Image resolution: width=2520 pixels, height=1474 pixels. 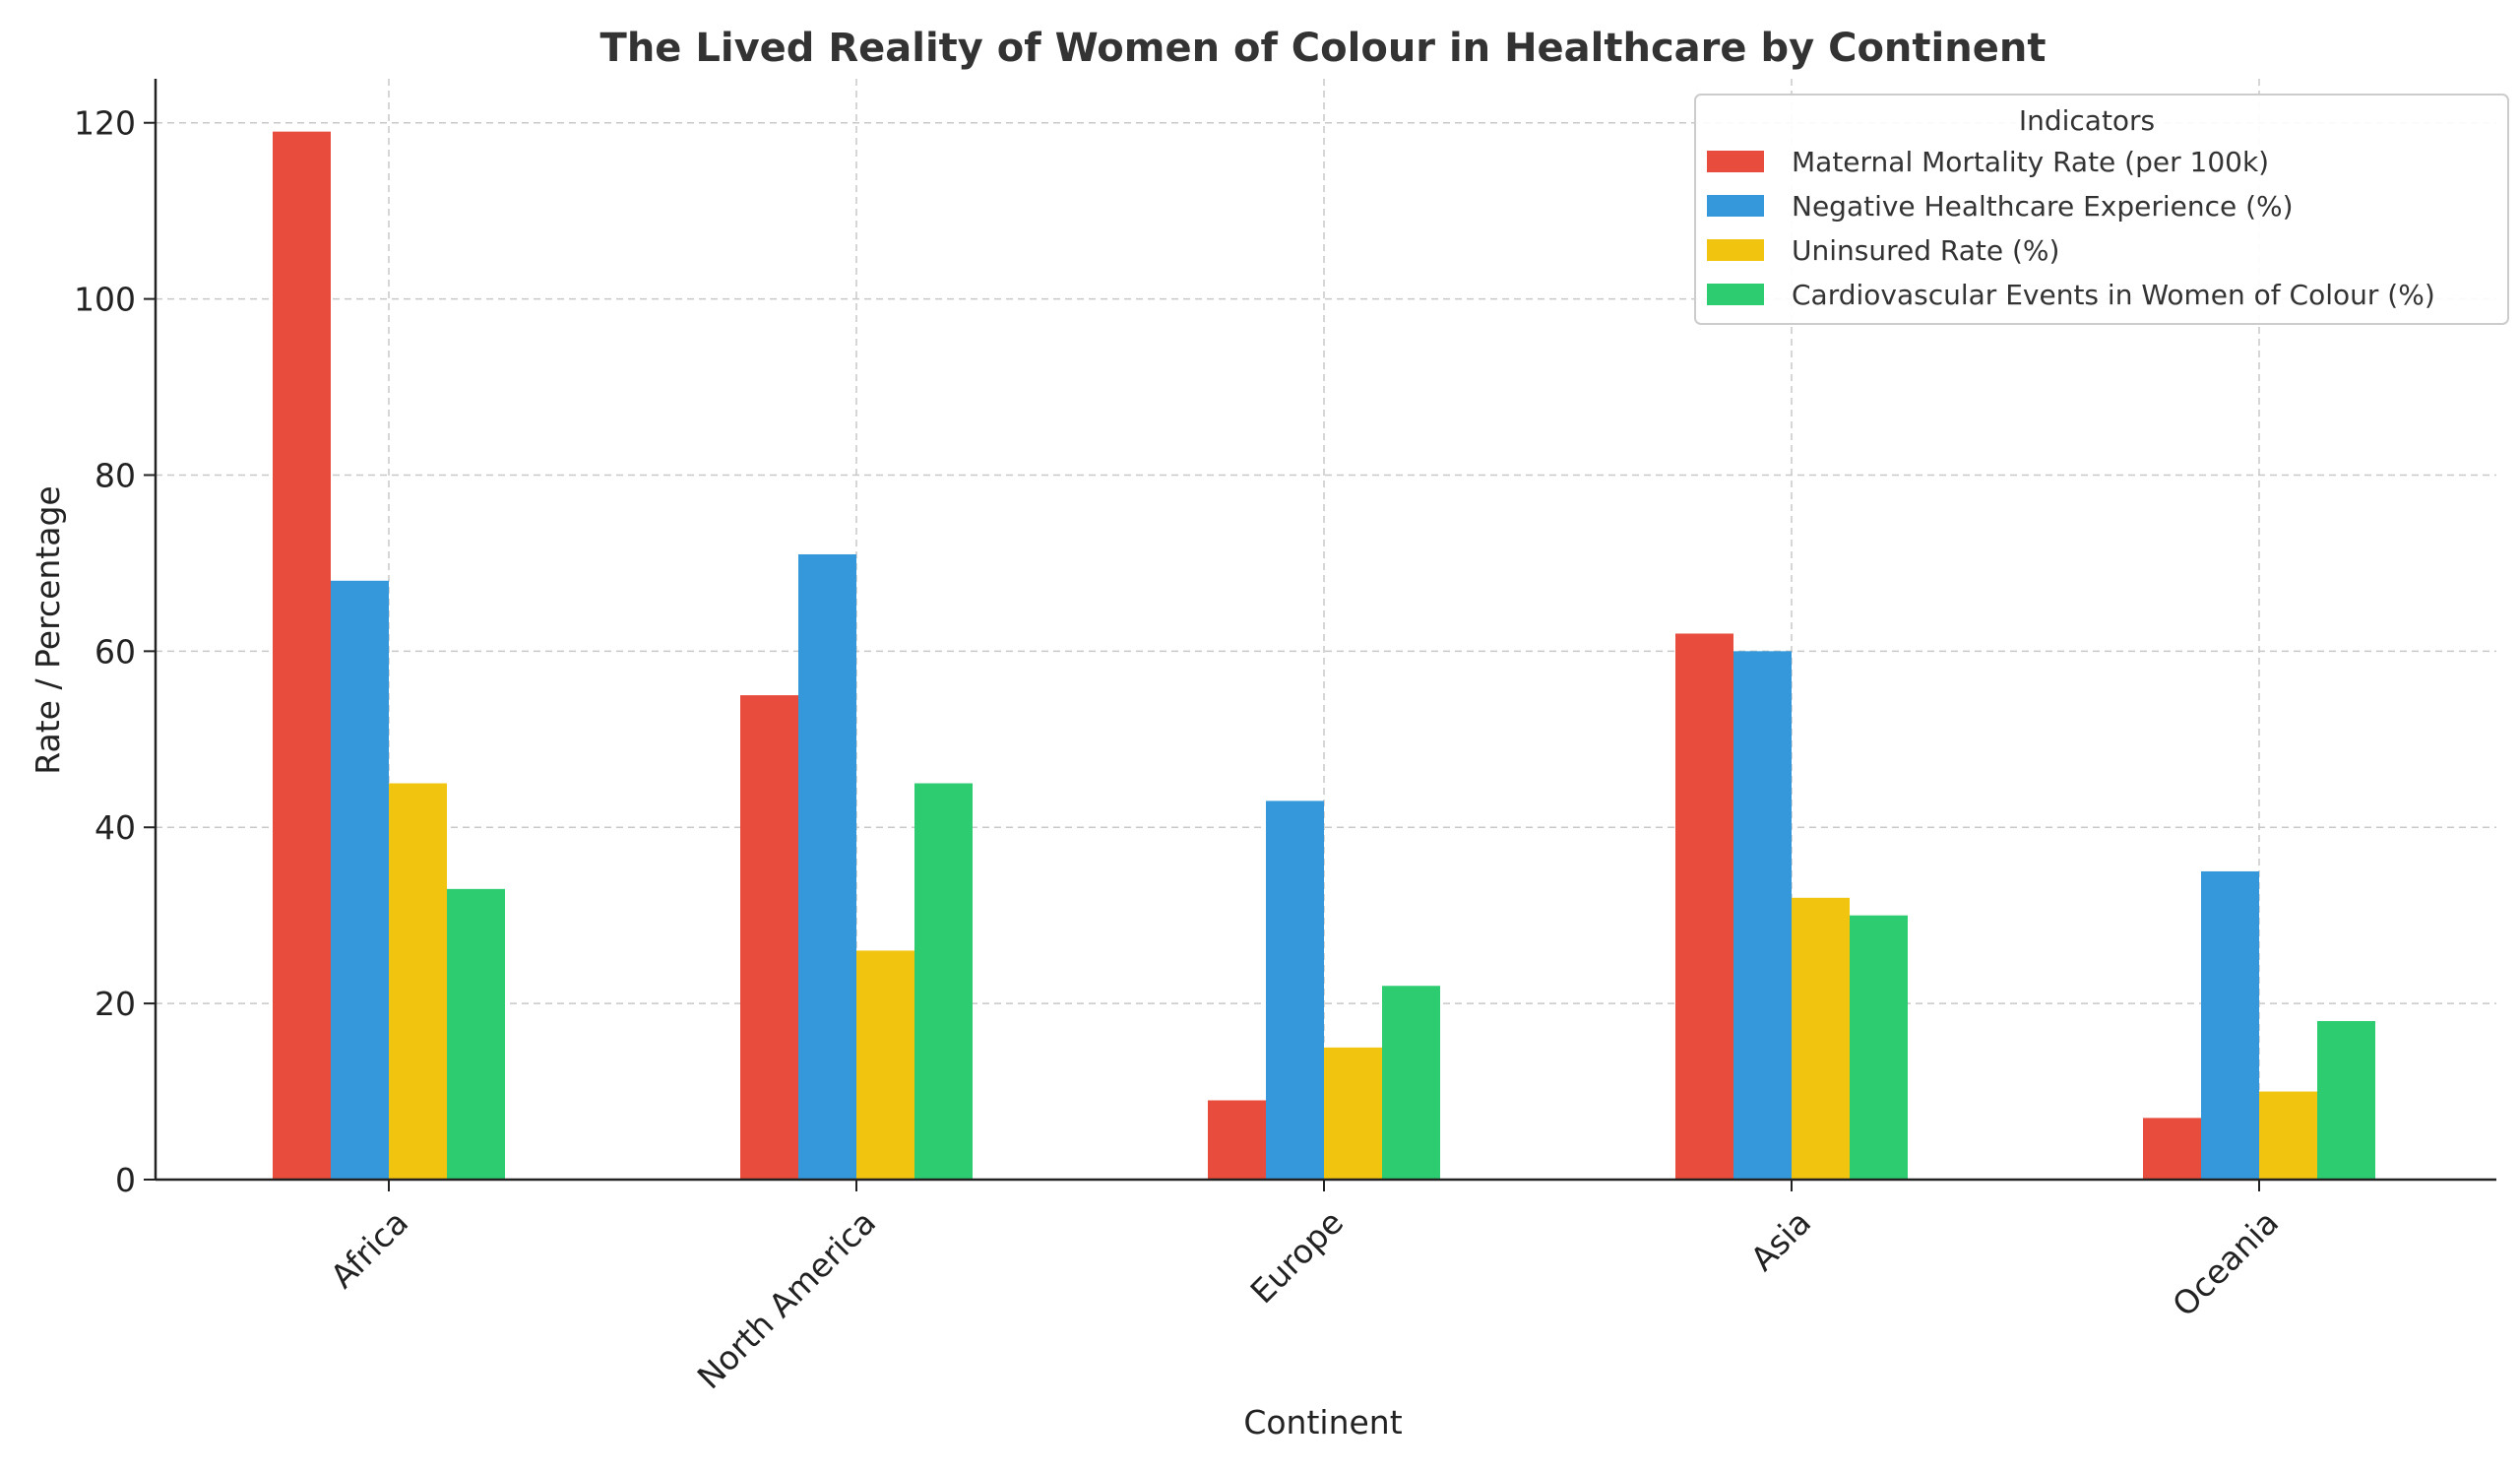 What do you see at coordinates (1925, 251) in the screenshot?
I see `legend-label: Uninsured Rate (%)` at bounding box center [1925, 251].